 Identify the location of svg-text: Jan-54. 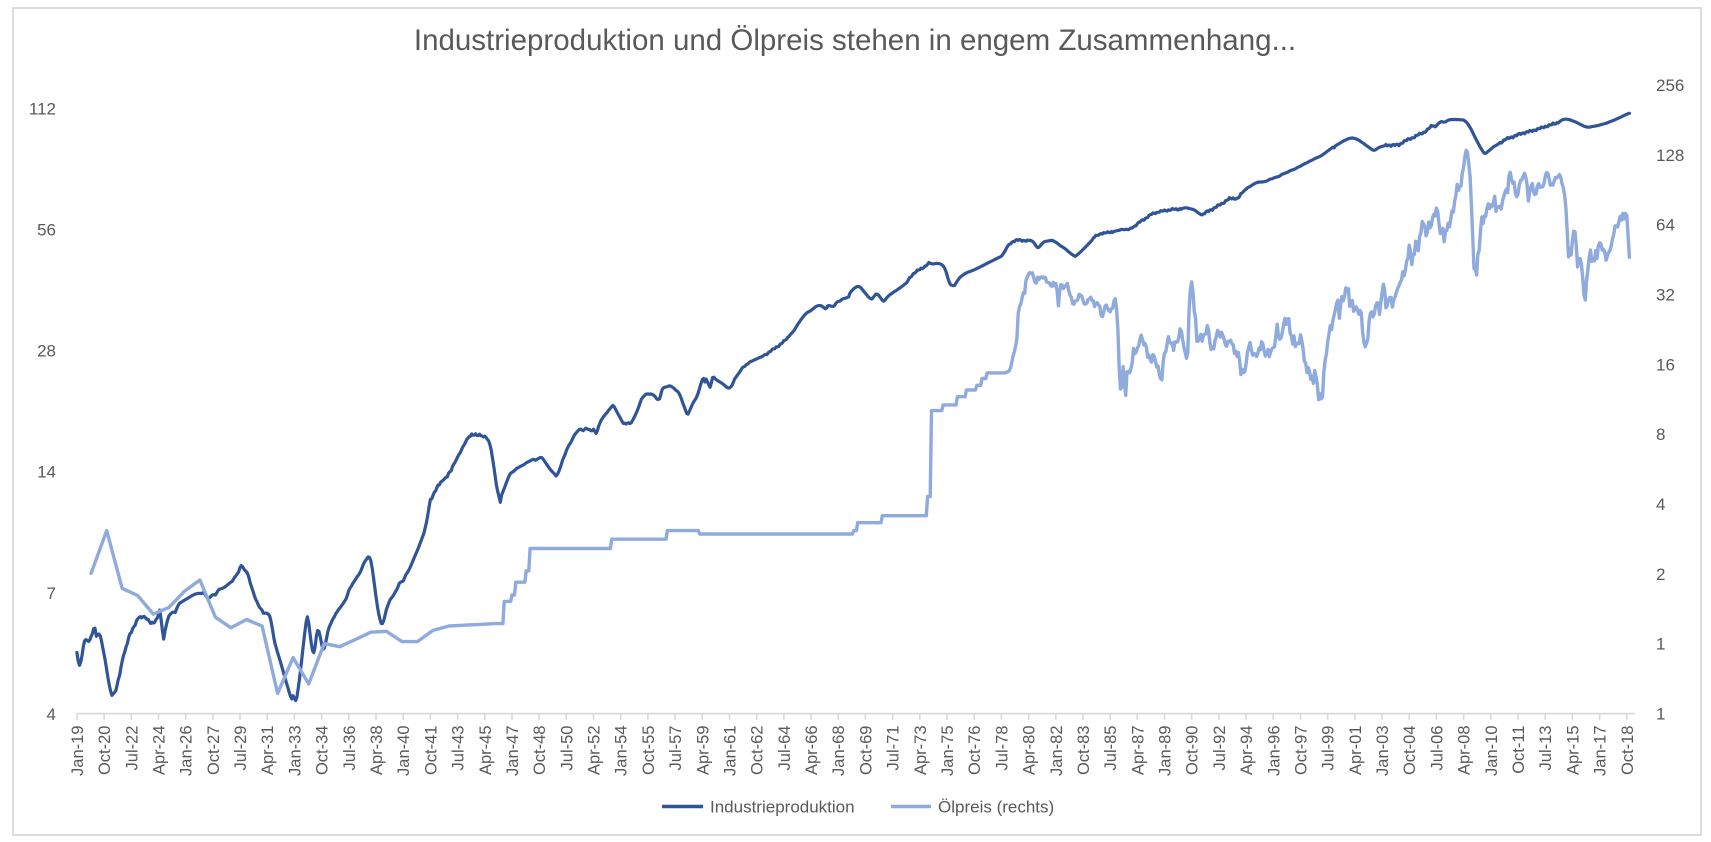
(622, 751).